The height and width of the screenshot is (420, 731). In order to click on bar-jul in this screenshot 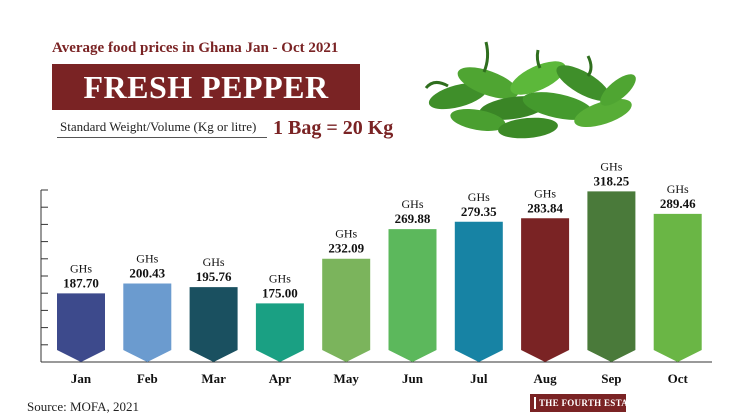, I will do `click(478, 291)`.